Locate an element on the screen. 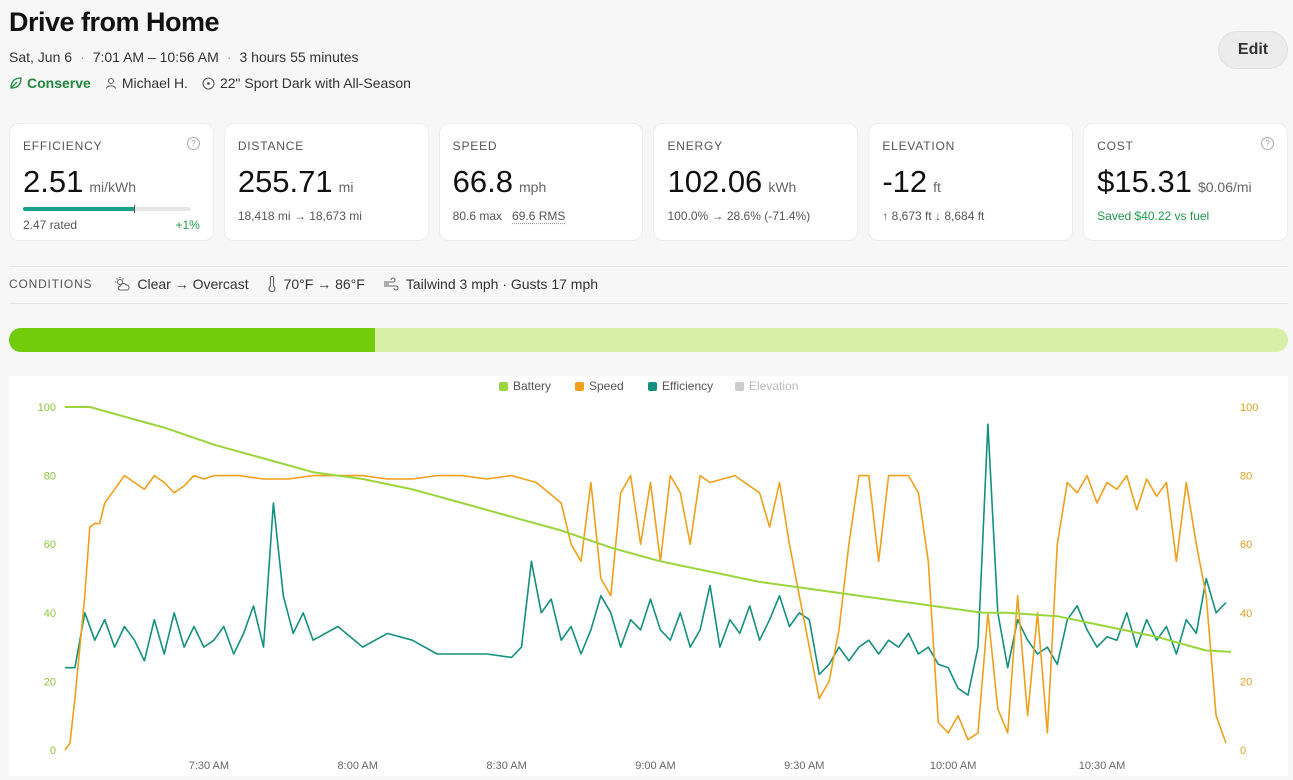  temperature: 70°F → 86°F is located at coordinates (316, 284).